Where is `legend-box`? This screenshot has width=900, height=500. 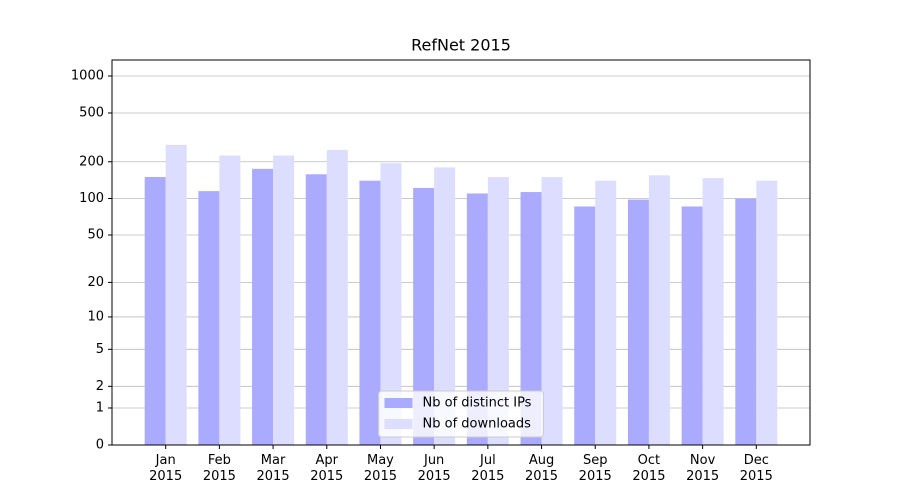 legend-box is located at coordinates (461, 414).